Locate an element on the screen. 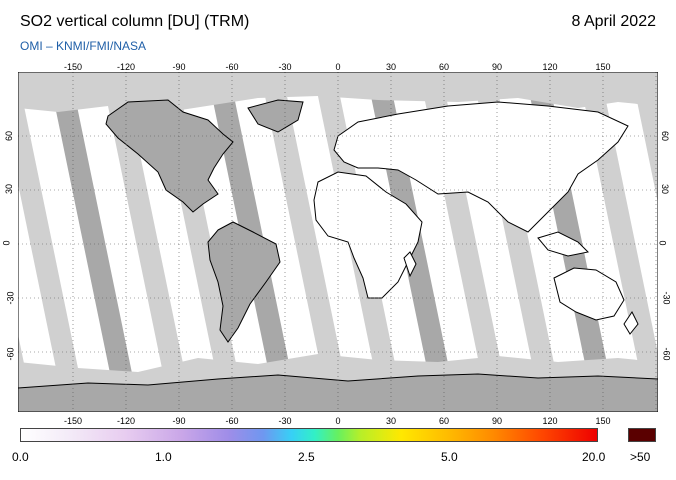 This screenshot has width=676, height=480. lon-tick-bottom: -120 is located at coordinates (126, 421).